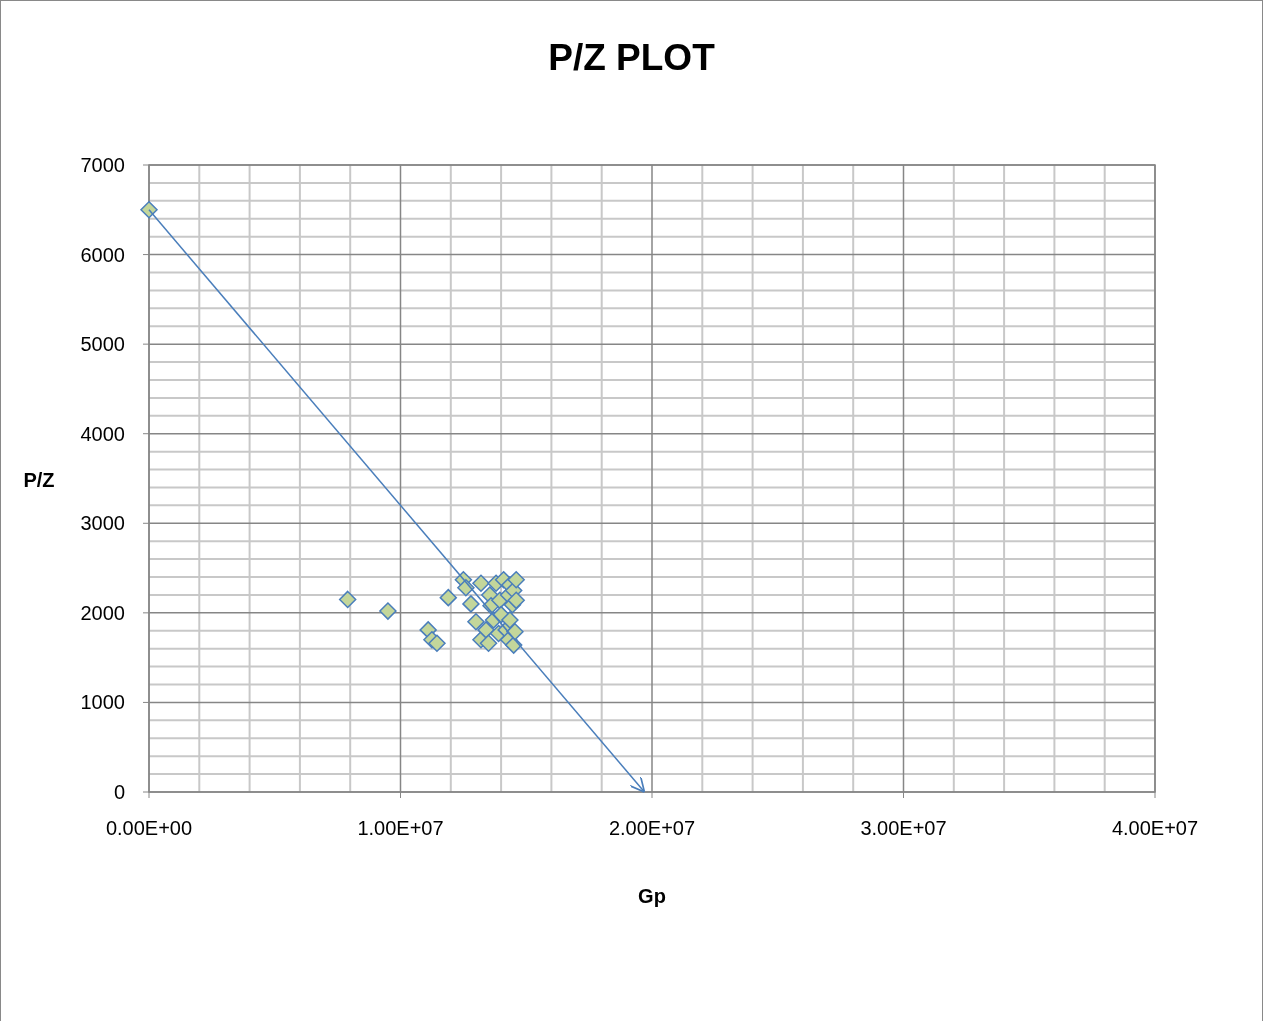 This screenshot has height=1021, width=1263. I want to click on x-tick-label: 0.00E+00, so click(149, 828).